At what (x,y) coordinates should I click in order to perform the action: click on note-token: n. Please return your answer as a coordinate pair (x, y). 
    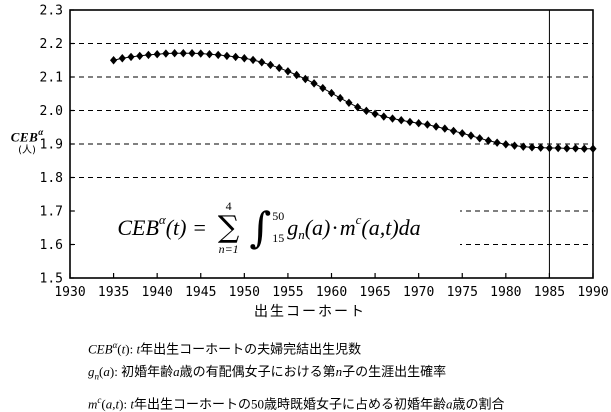
    Looking at the image, I should click on (97, 376).